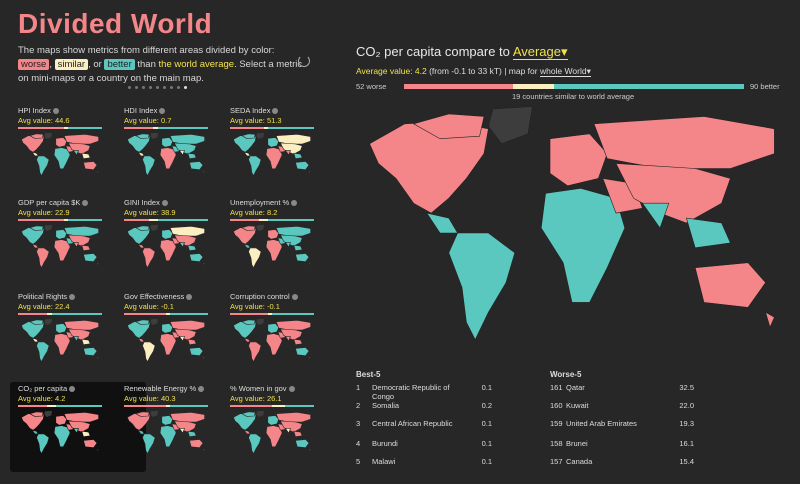 This screenshot has width=800, height=484. I want to click on mini-map-card: HDI Index Avg value: 0.7, so click(170, 146).